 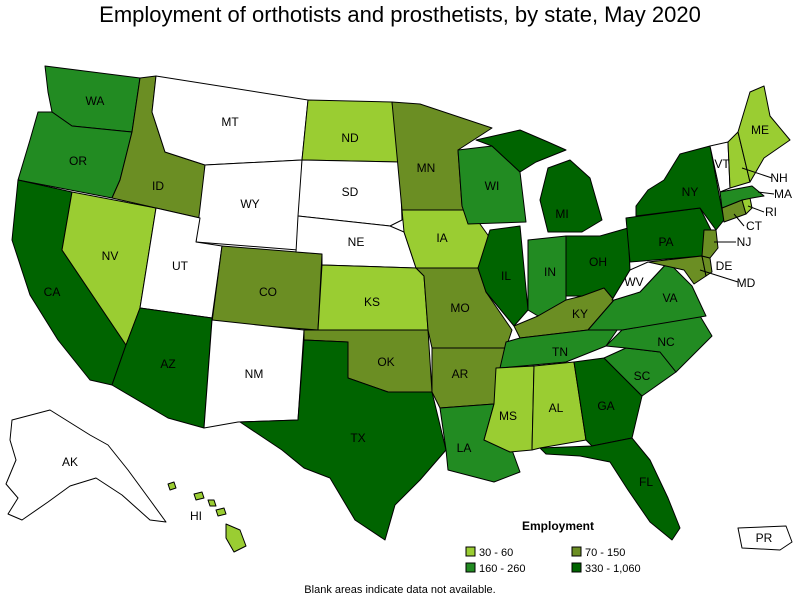 I want to click on label-mt: MT, so click(x=230, y=122).